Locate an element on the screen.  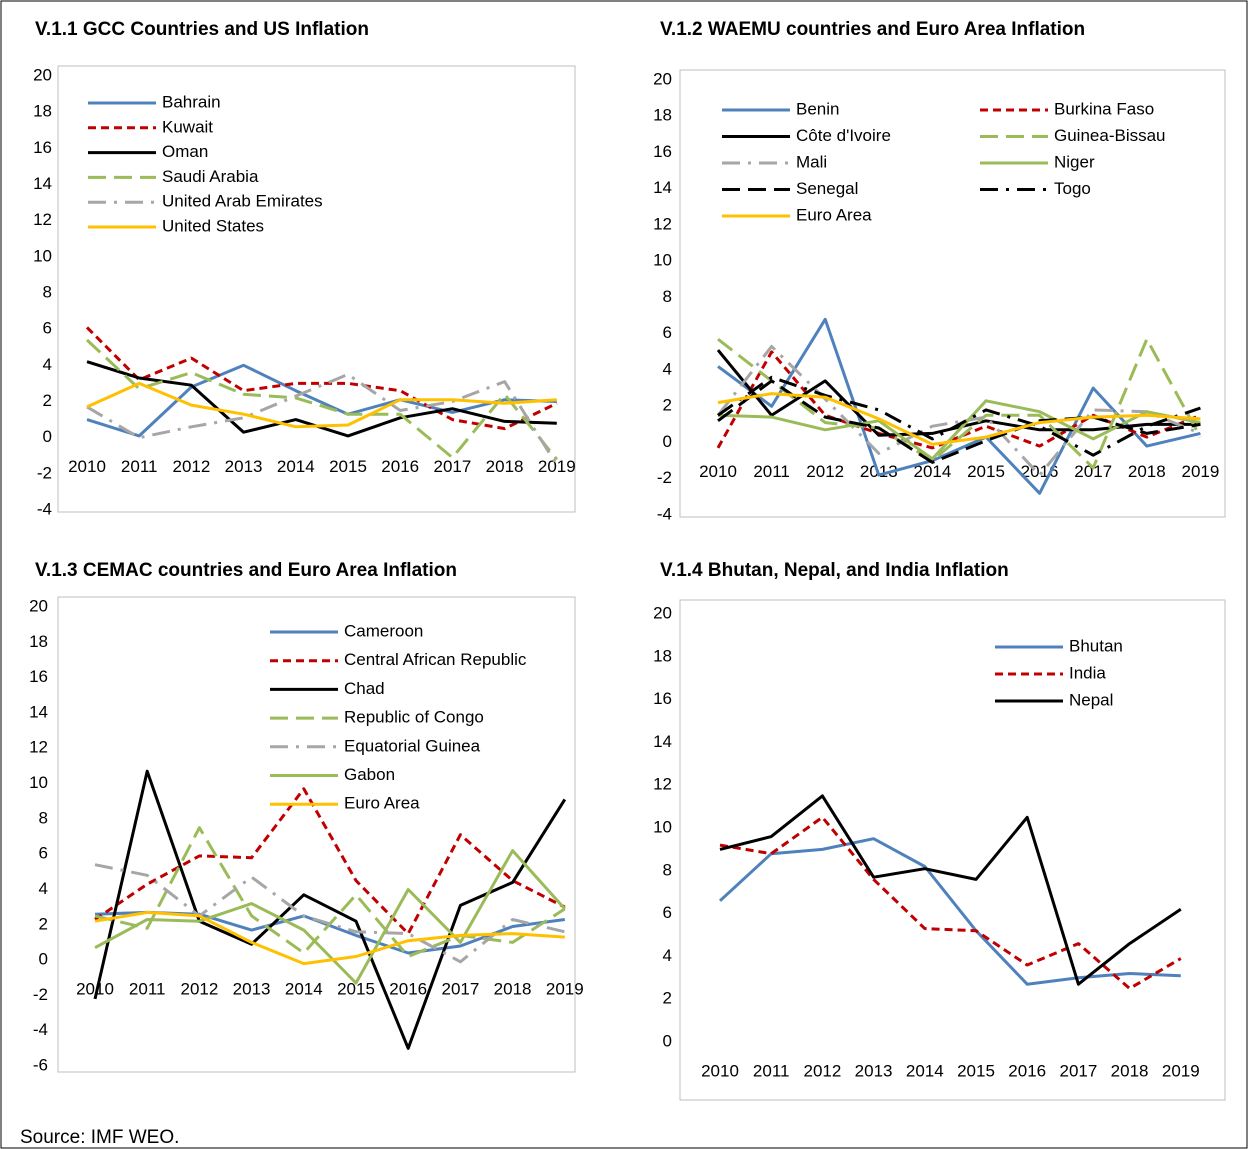
legend-label: Bhutan is located at coordinates (1096, 645).